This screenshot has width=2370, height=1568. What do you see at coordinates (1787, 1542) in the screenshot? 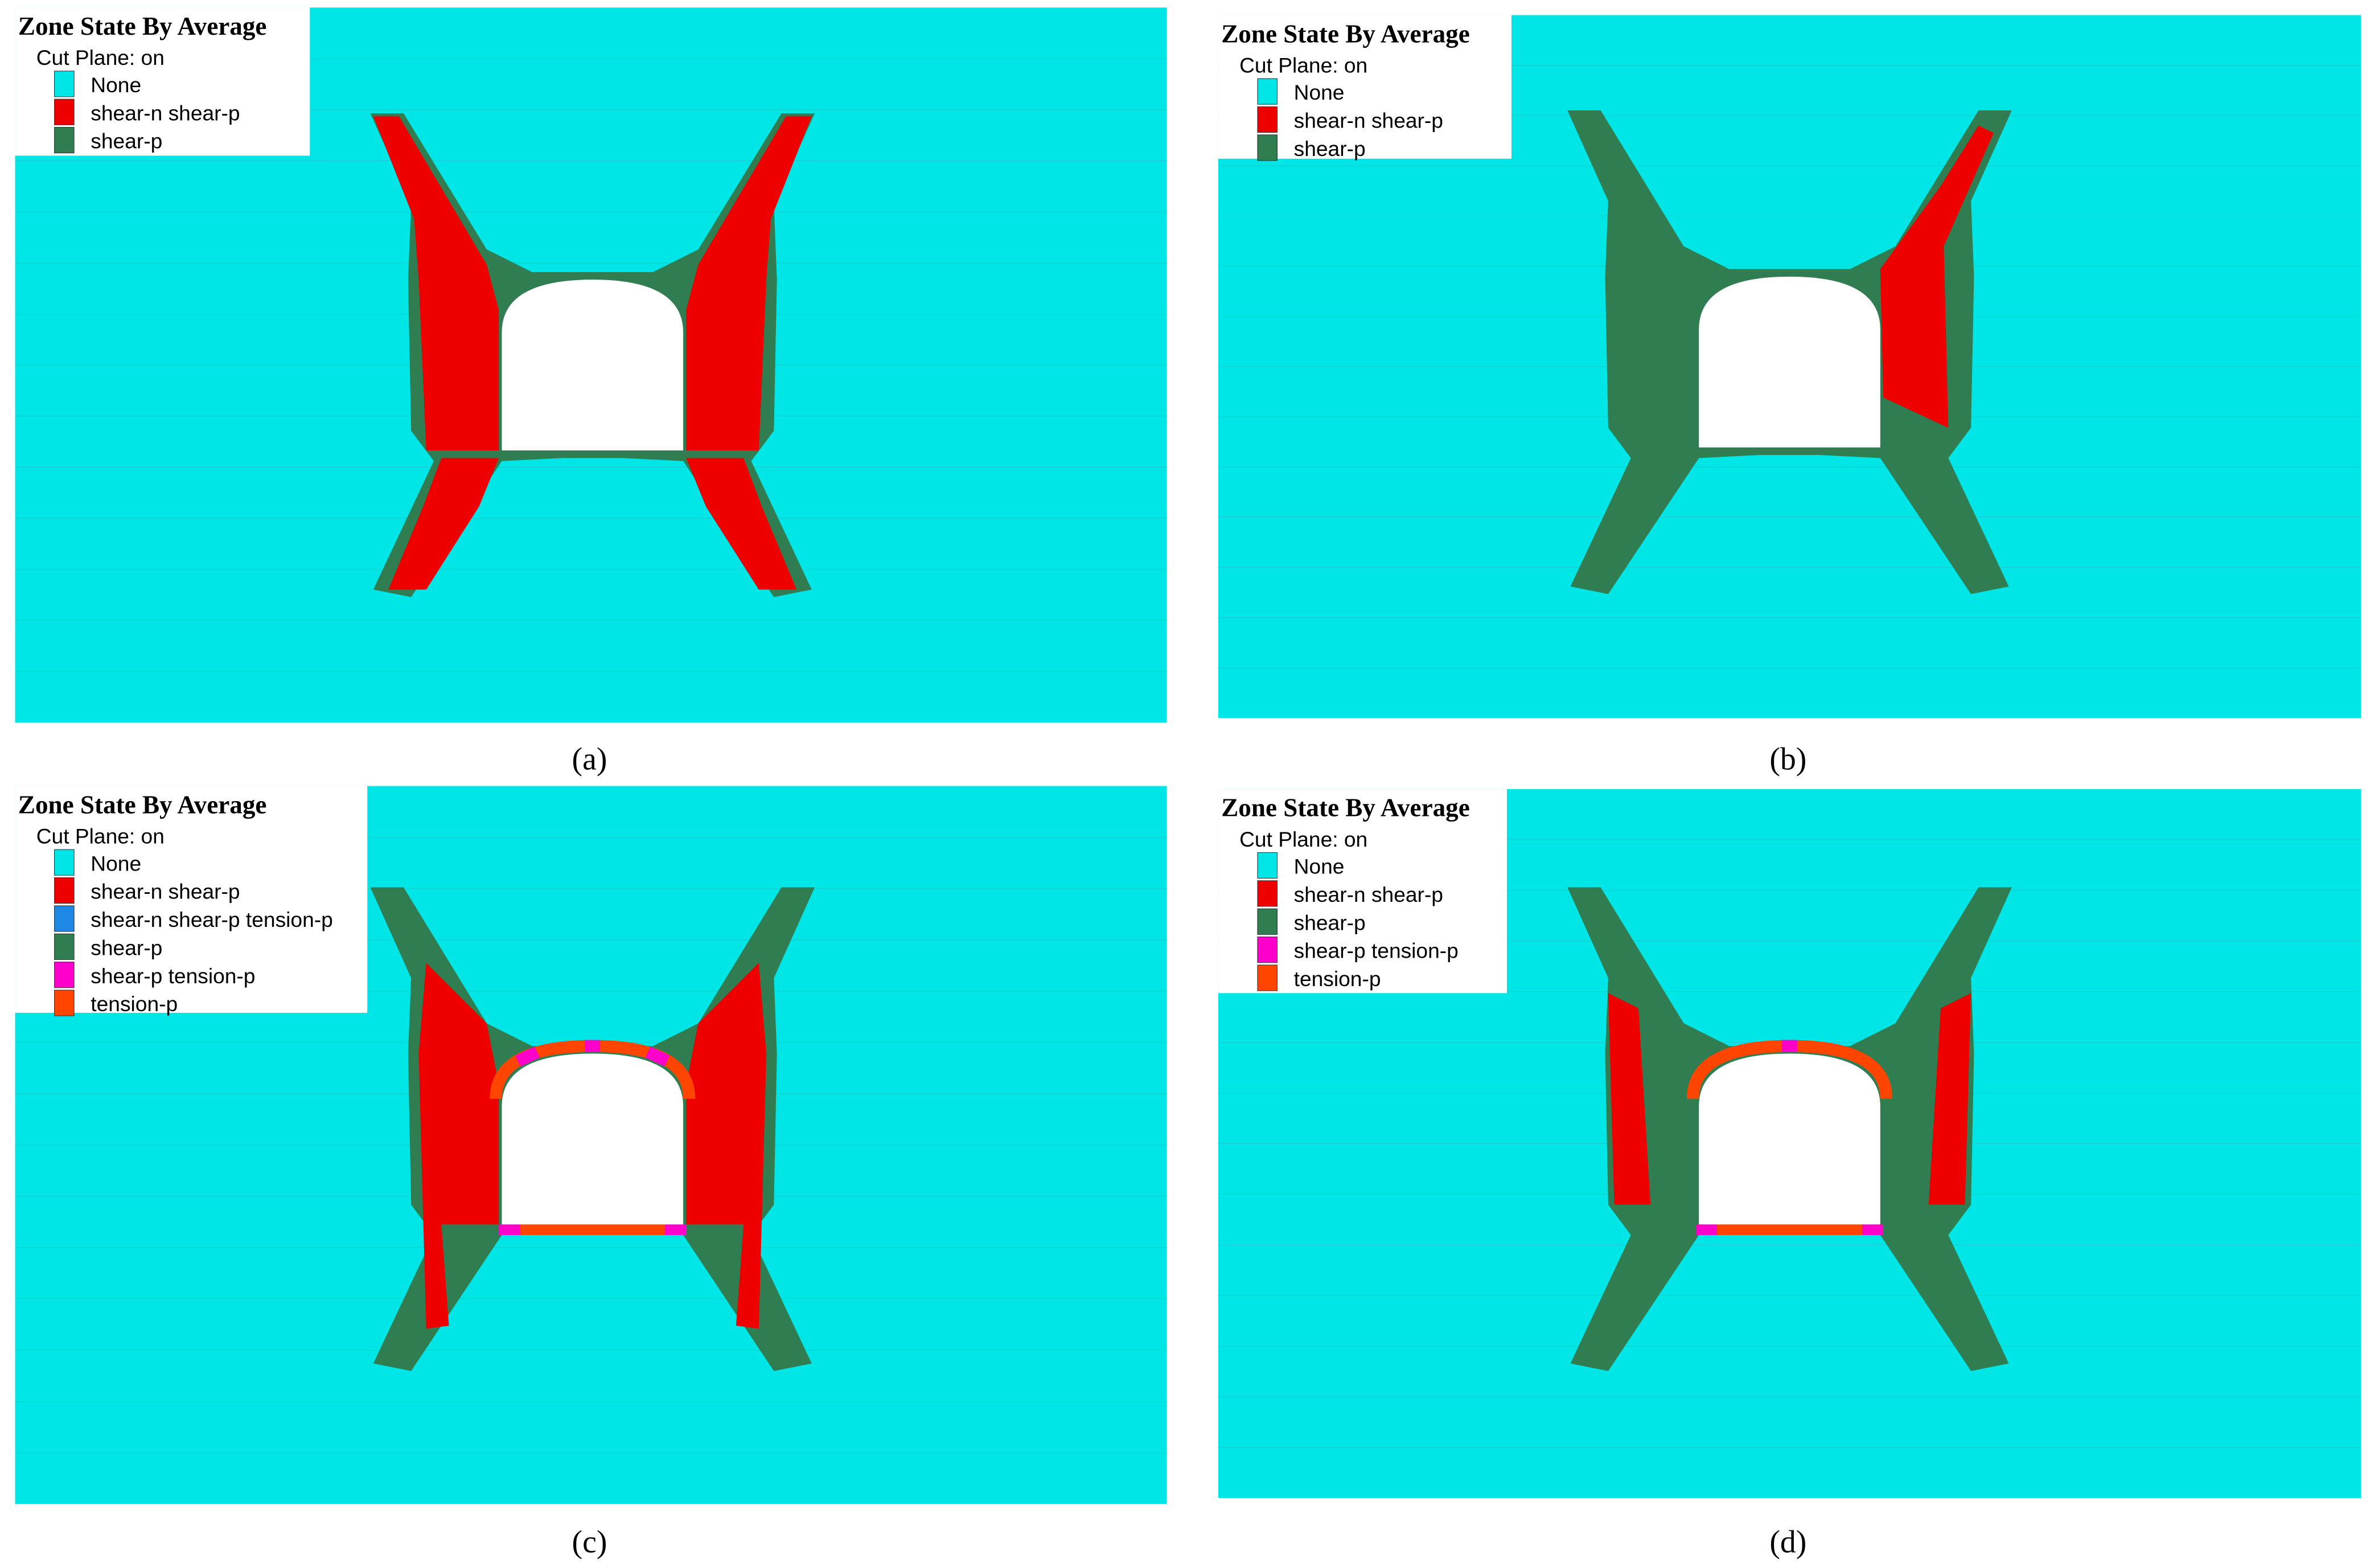
I see `caption: (d)` at bounding box center [1787, 1542].